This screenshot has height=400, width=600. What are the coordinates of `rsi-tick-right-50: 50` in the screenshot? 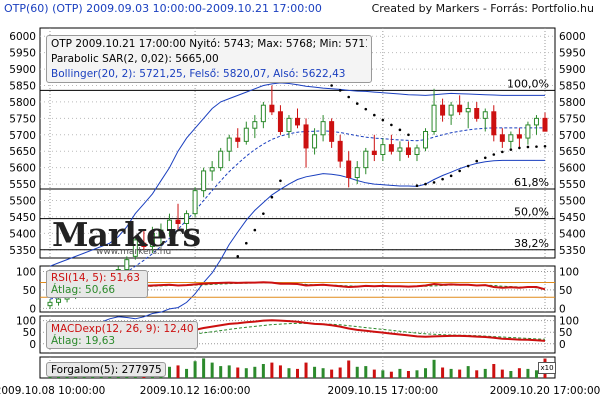 It's located at (565, 291).